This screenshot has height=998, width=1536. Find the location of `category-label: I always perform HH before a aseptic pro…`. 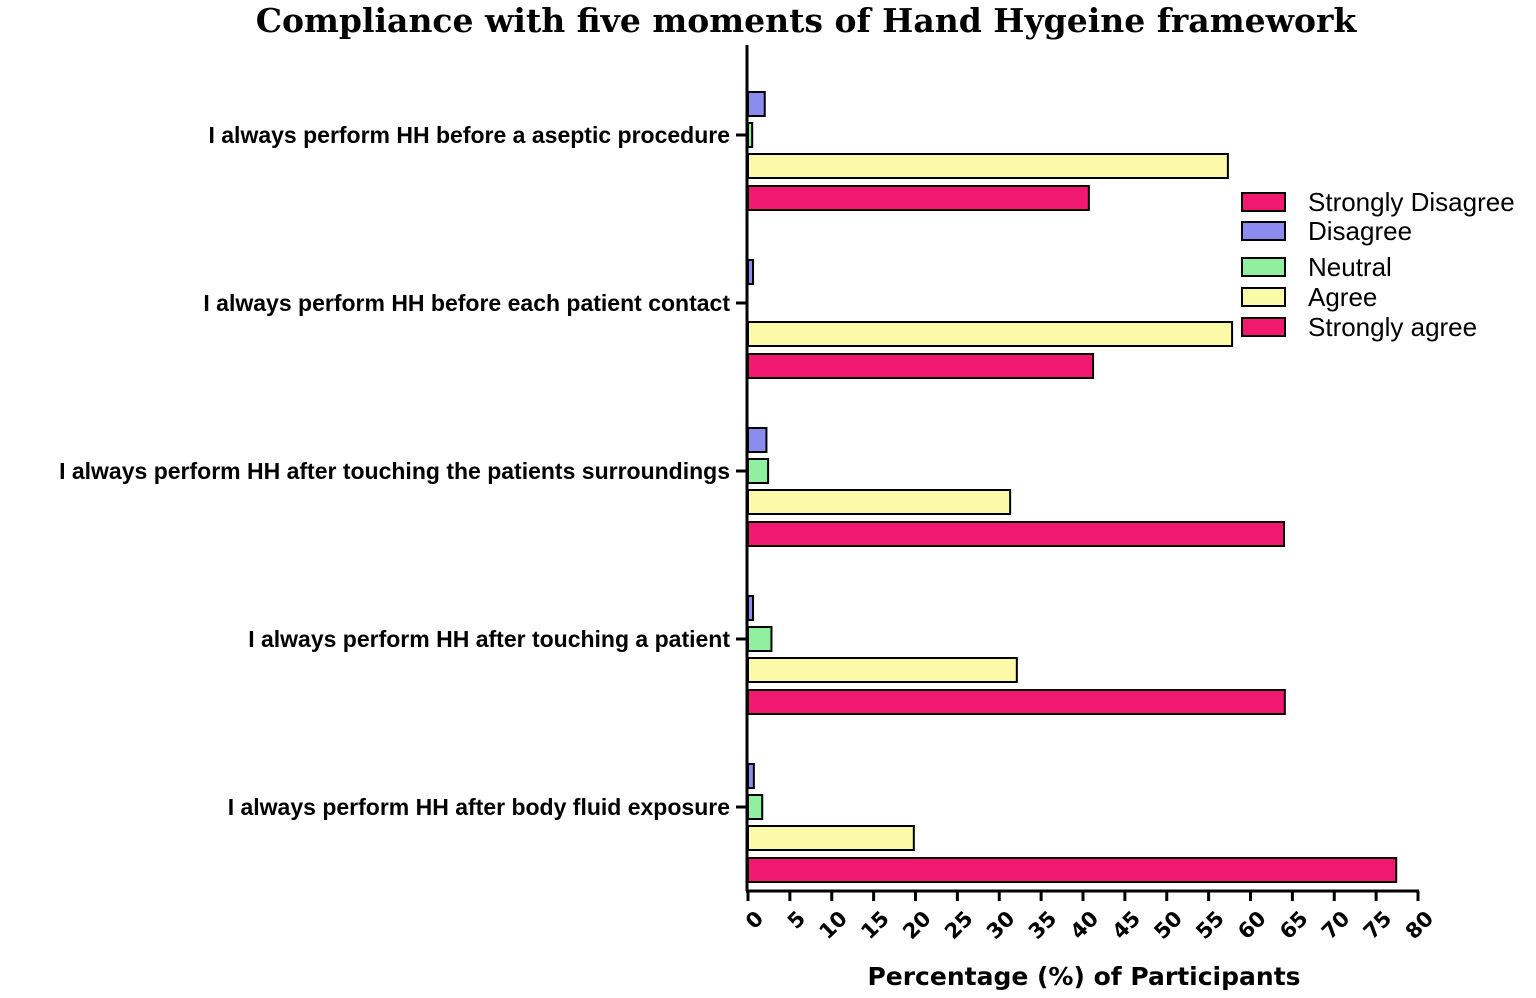

category-label: I always perform HH before a aseptic pro… is located at coordinates (469, 135).